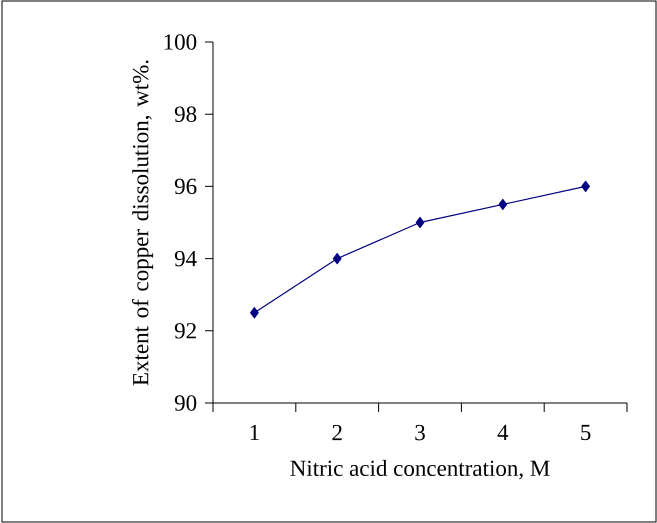 Image resolution: width=657 pixels, height=523 pixels. Describe the element at coordinates (503, 432) in the screenshot. I see `x-tick-label: 4` at that location.